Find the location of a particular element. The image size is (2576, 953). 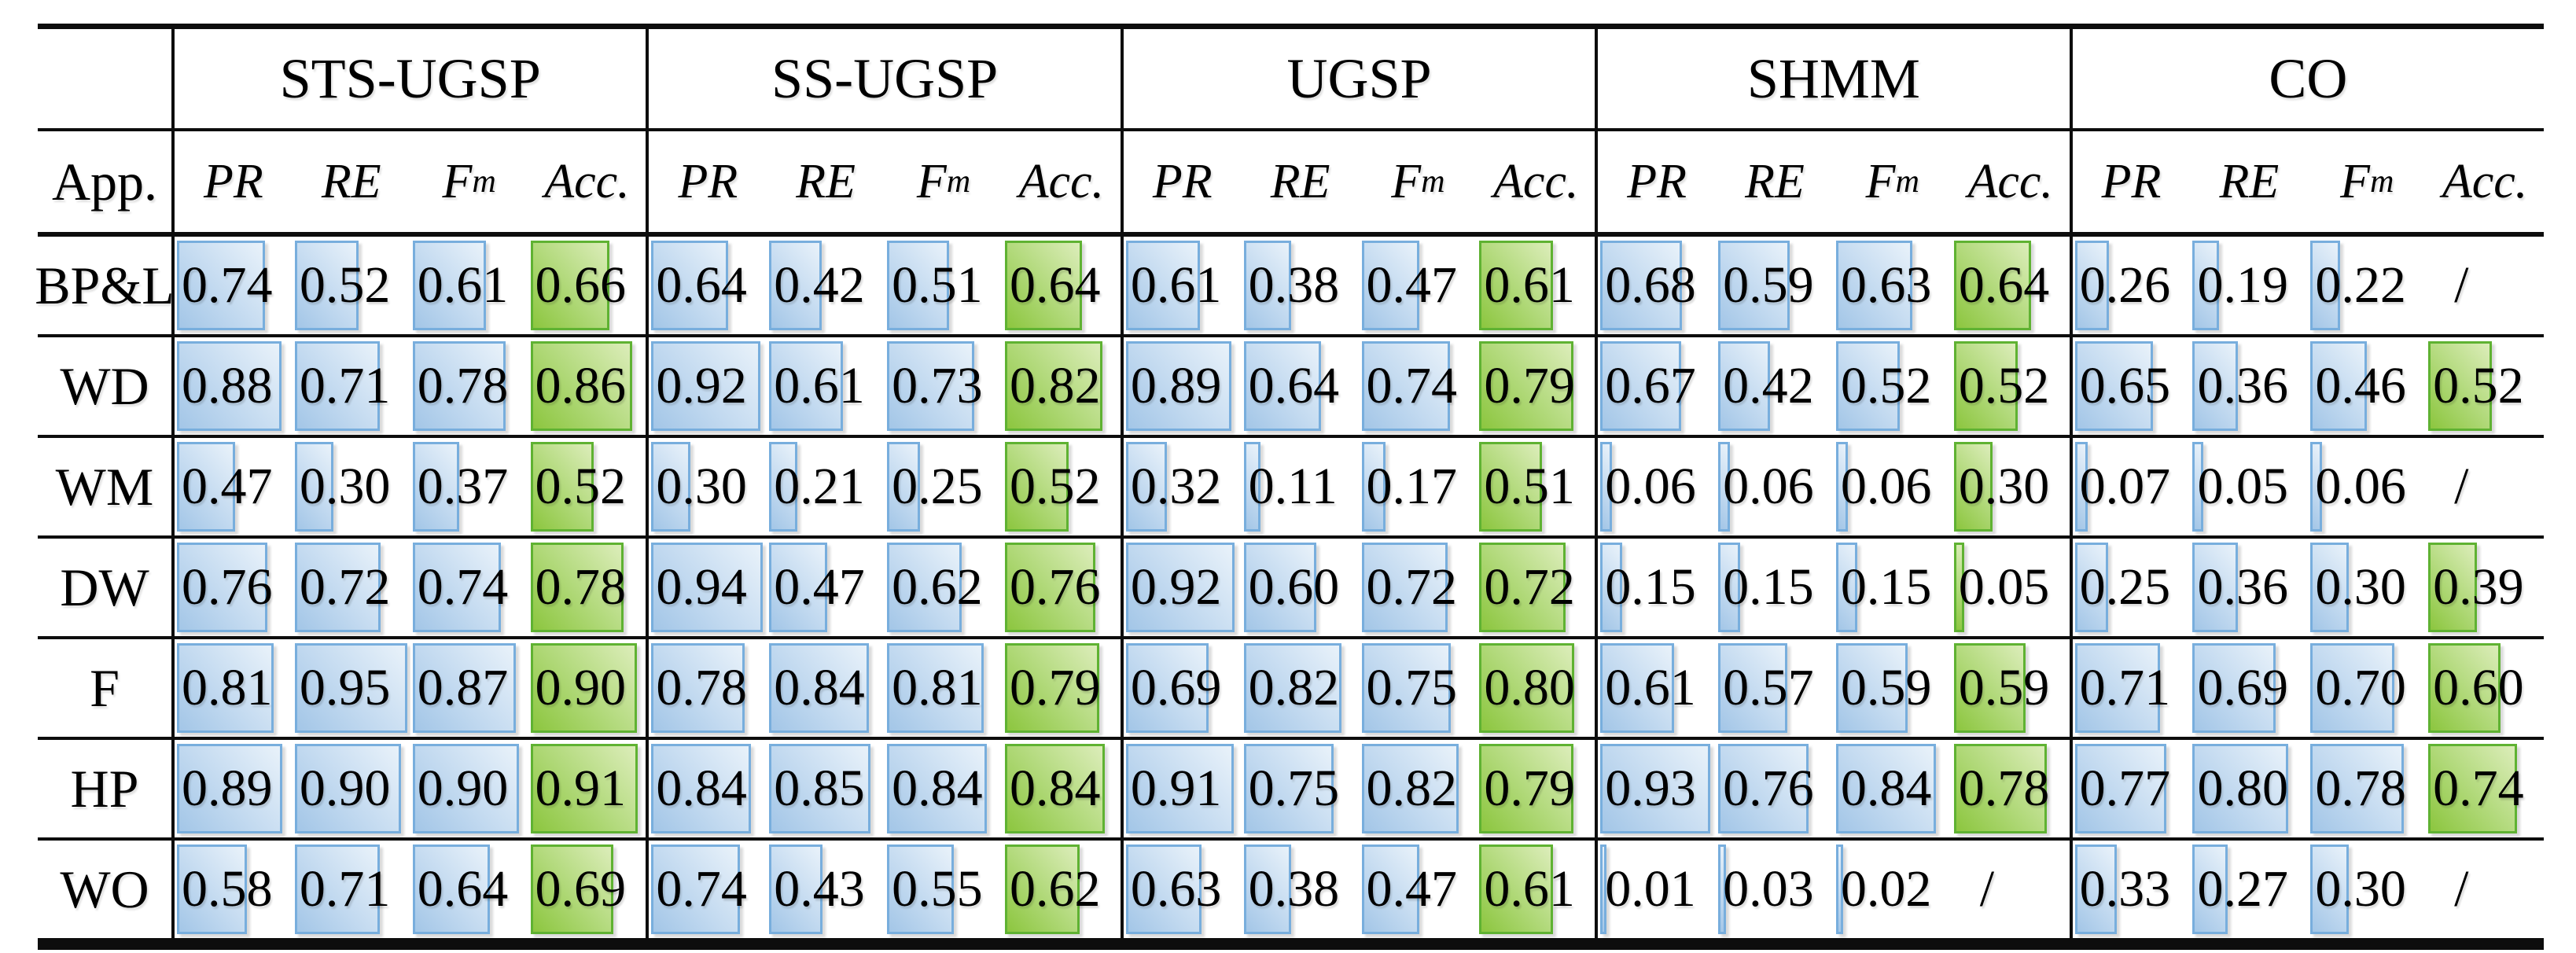

metric-cell: 0.42 is located at coordinates (826, 285).